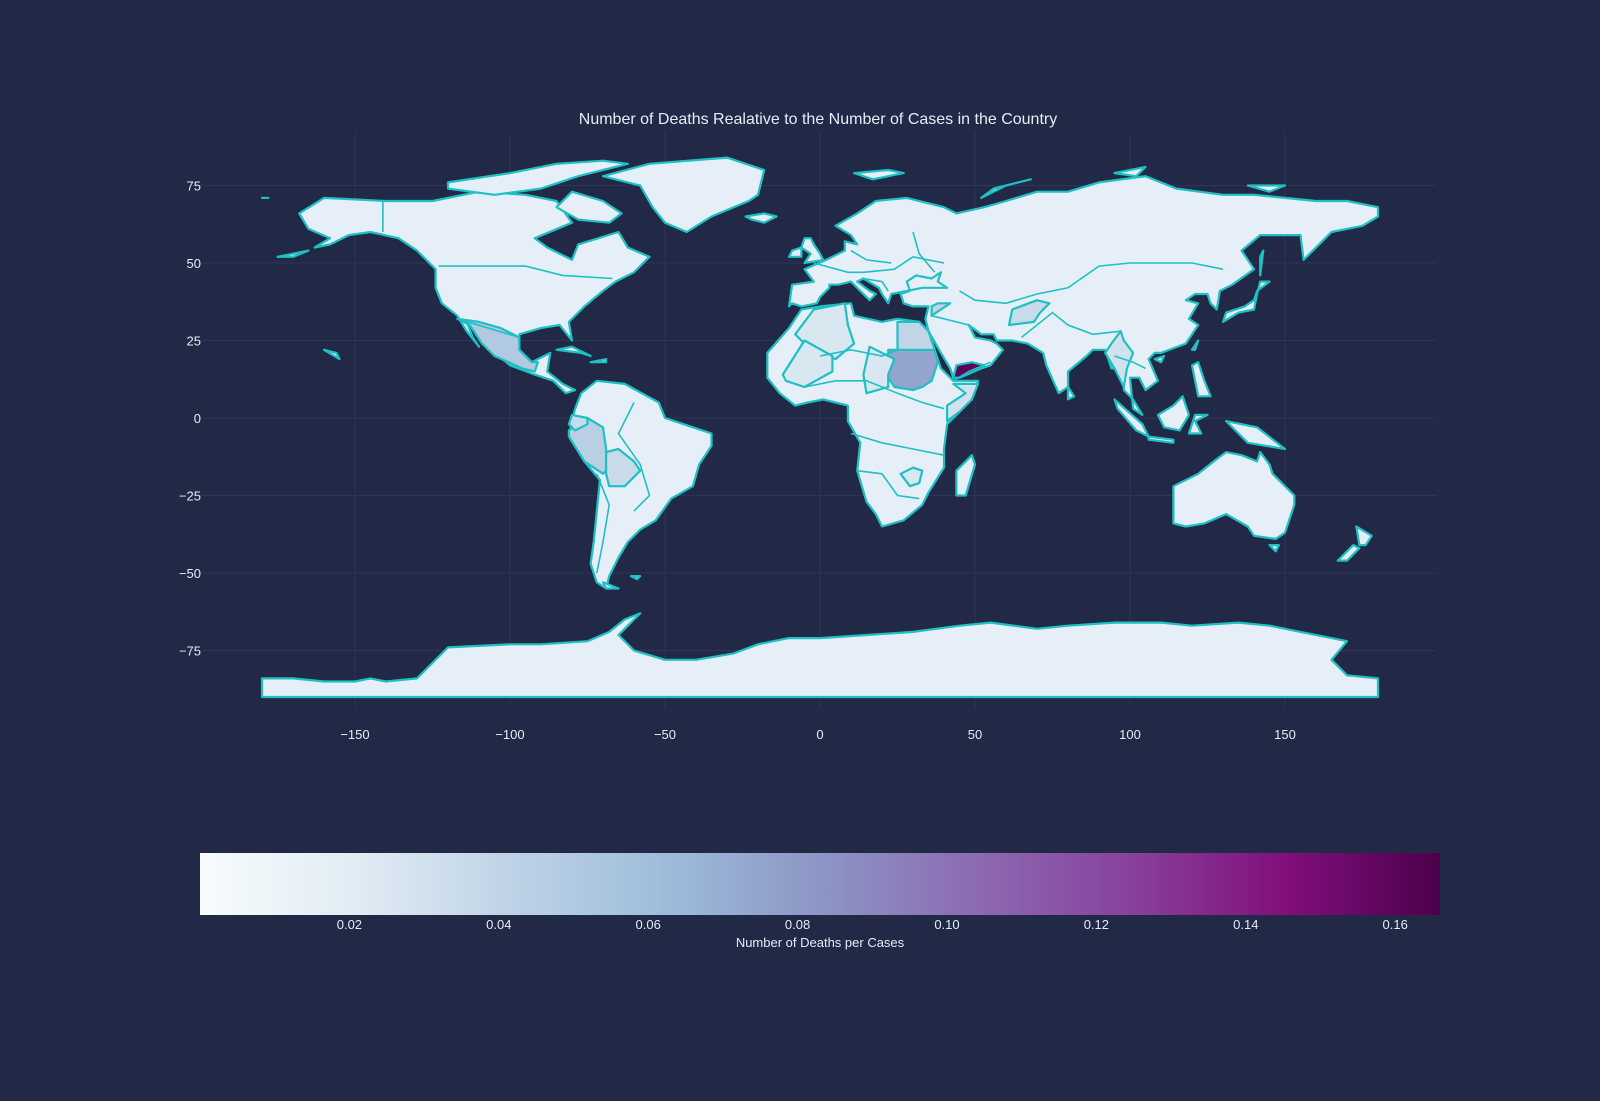 The height and width of the screenshot is (1101, 1600). What do you see at coordinates (1256, 435) in the screenshot?
I see `land-new-guinea` at bounding box center [1256, 435].